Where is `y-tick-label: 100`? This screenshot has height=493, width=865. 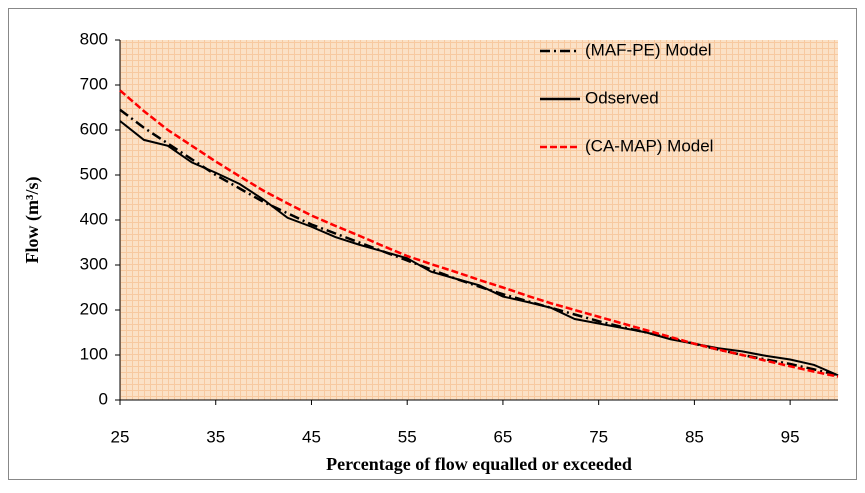 y-tick-label: 100 is located at coordinates (94, 353).